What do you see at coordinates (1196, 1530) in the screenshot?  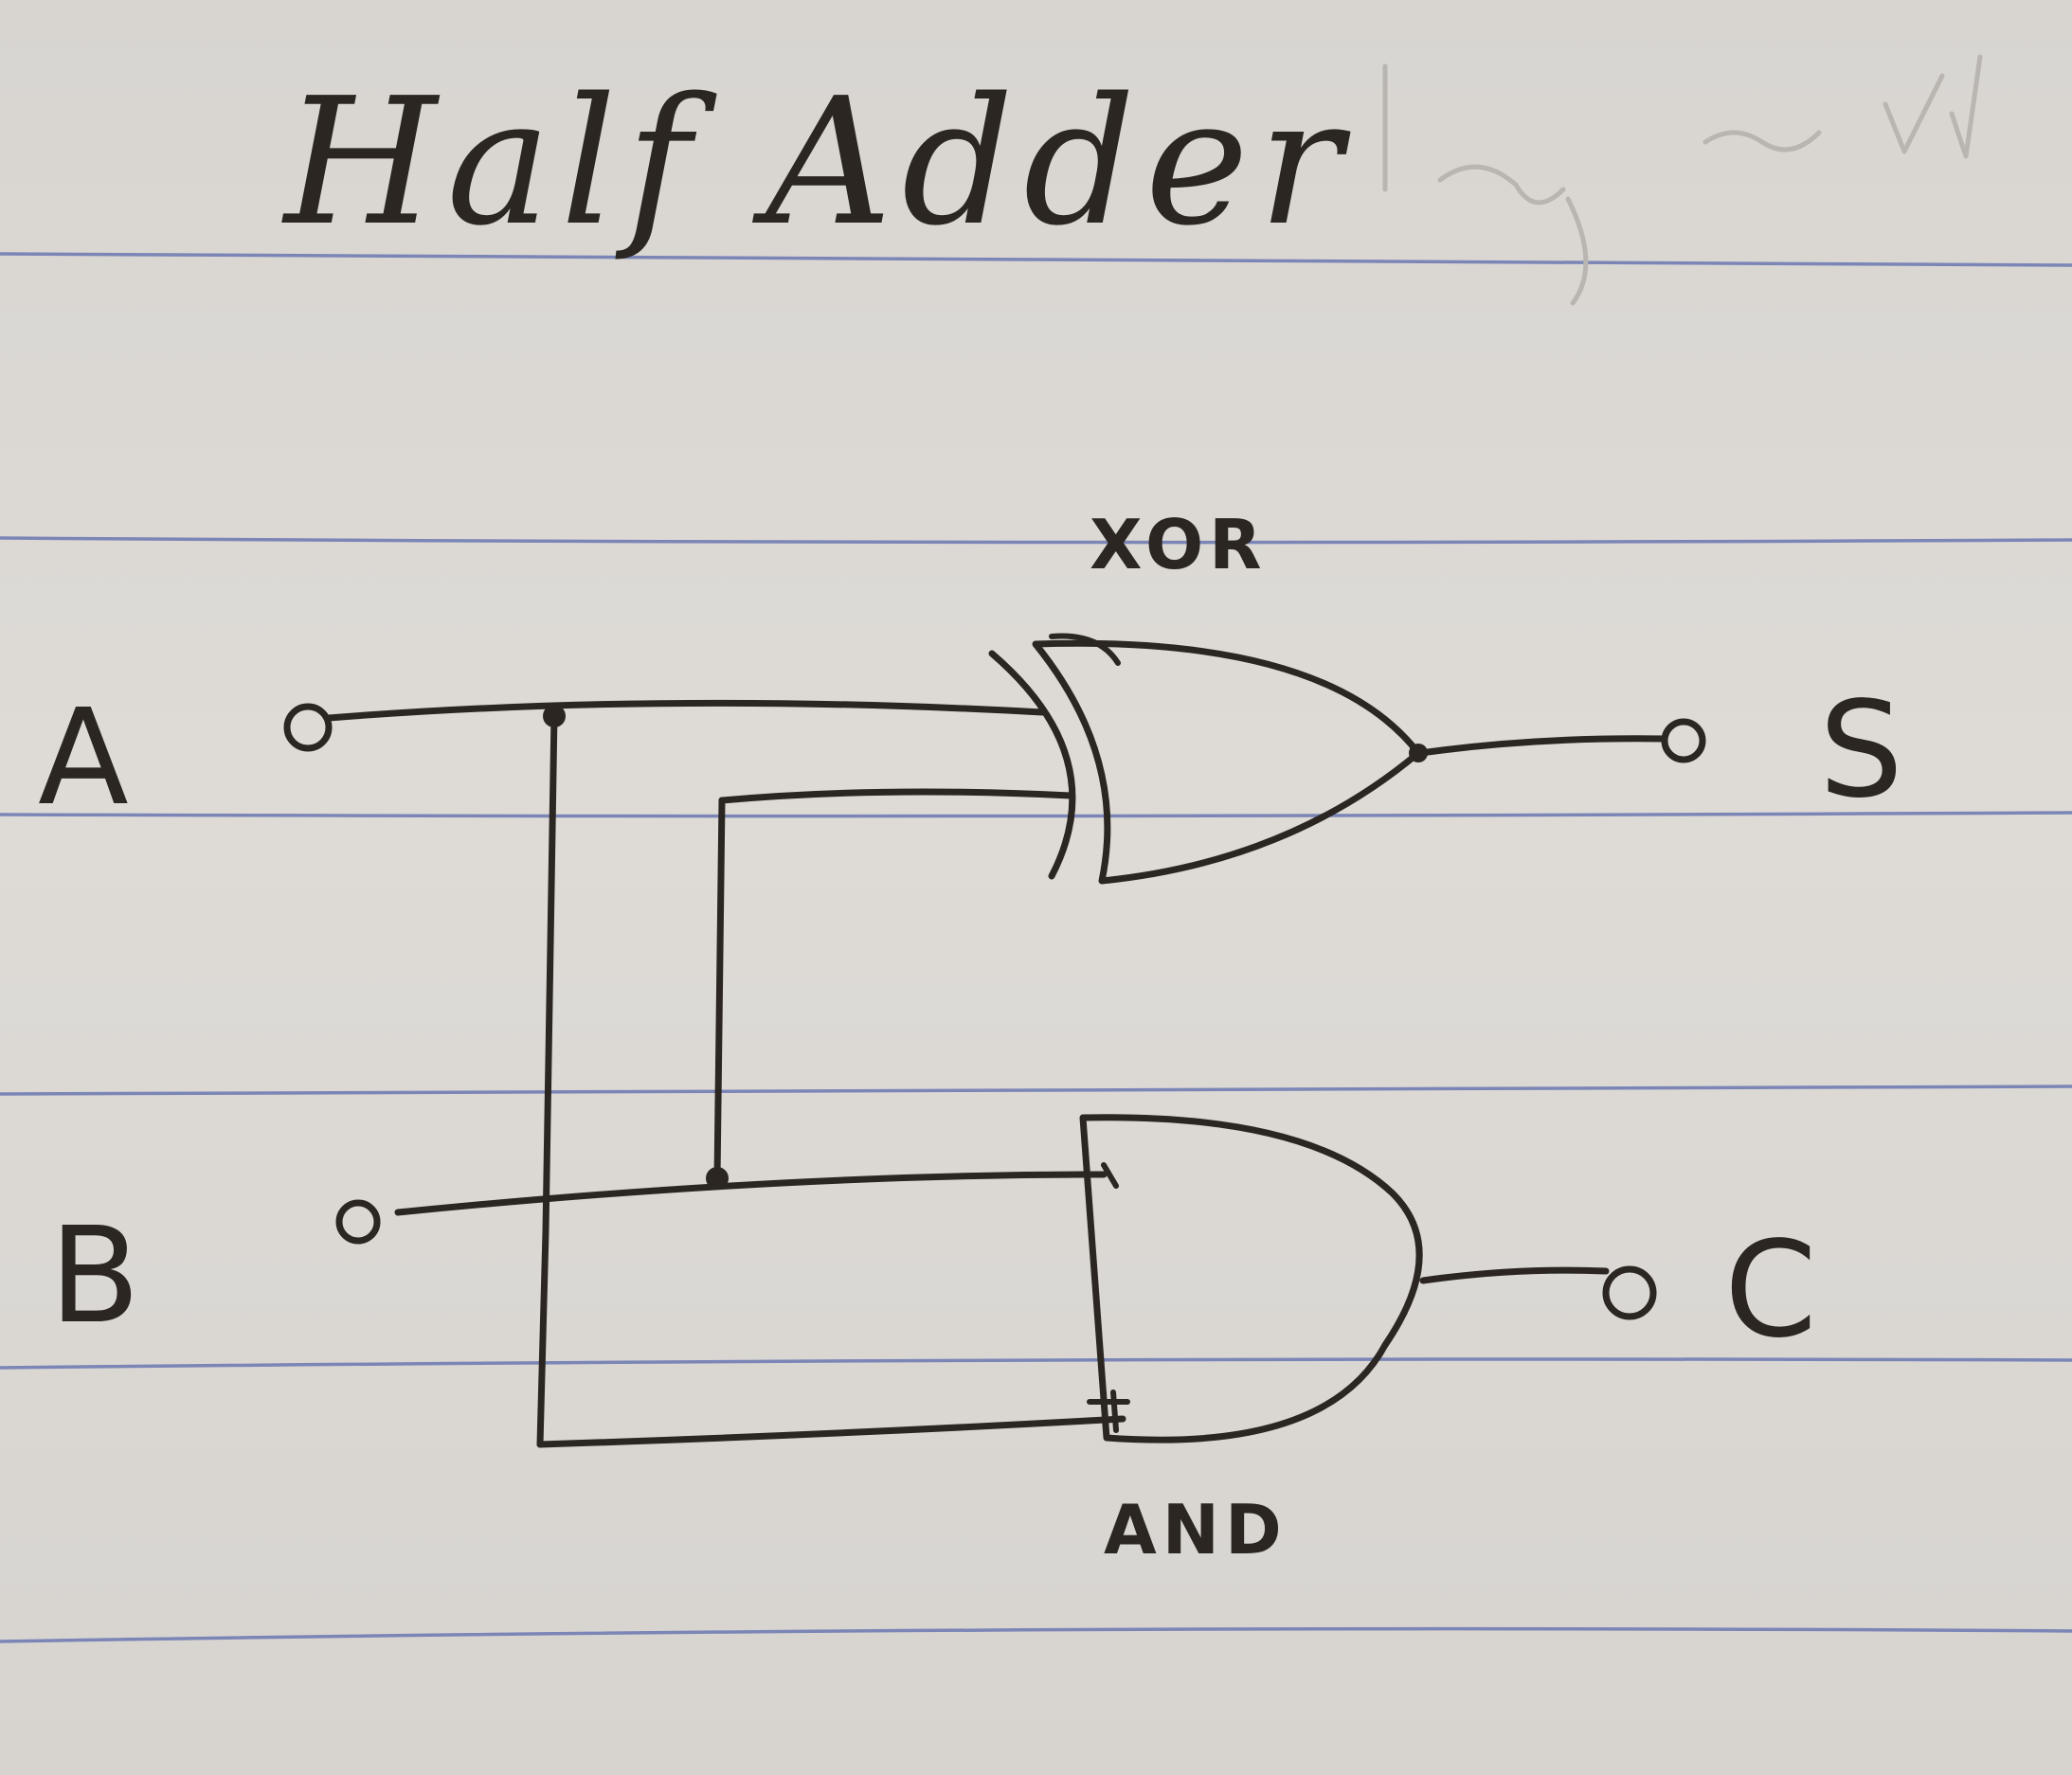 I see `and-gate-label: AND` at bounding box center [1196, 1530].